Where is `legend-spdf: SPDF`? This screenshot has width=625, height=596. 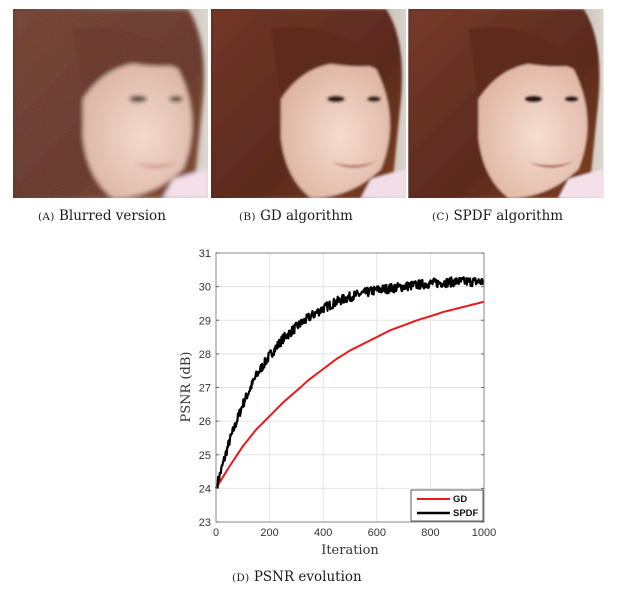
legend-spdf: SPDF is located at coordinates (466, 513).